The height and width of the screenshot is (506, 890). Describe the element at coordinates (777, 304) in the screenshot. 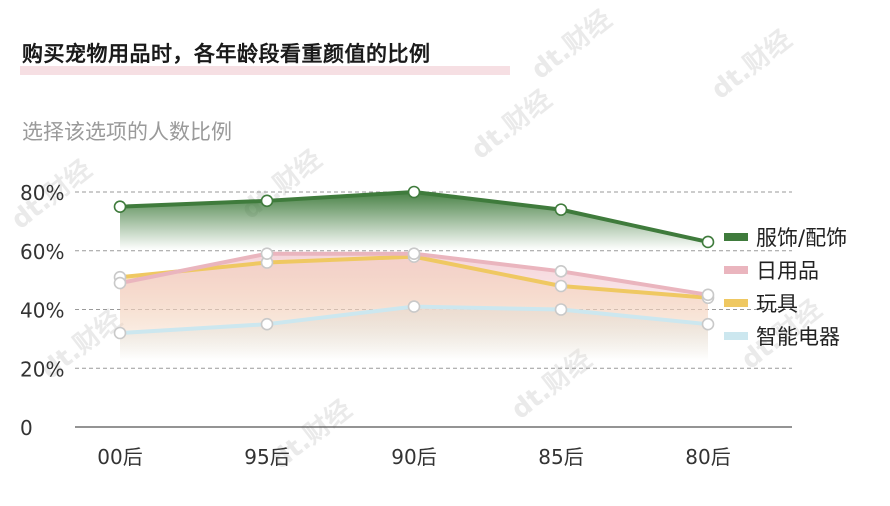

I see `legend-label: 玩具` at that location.